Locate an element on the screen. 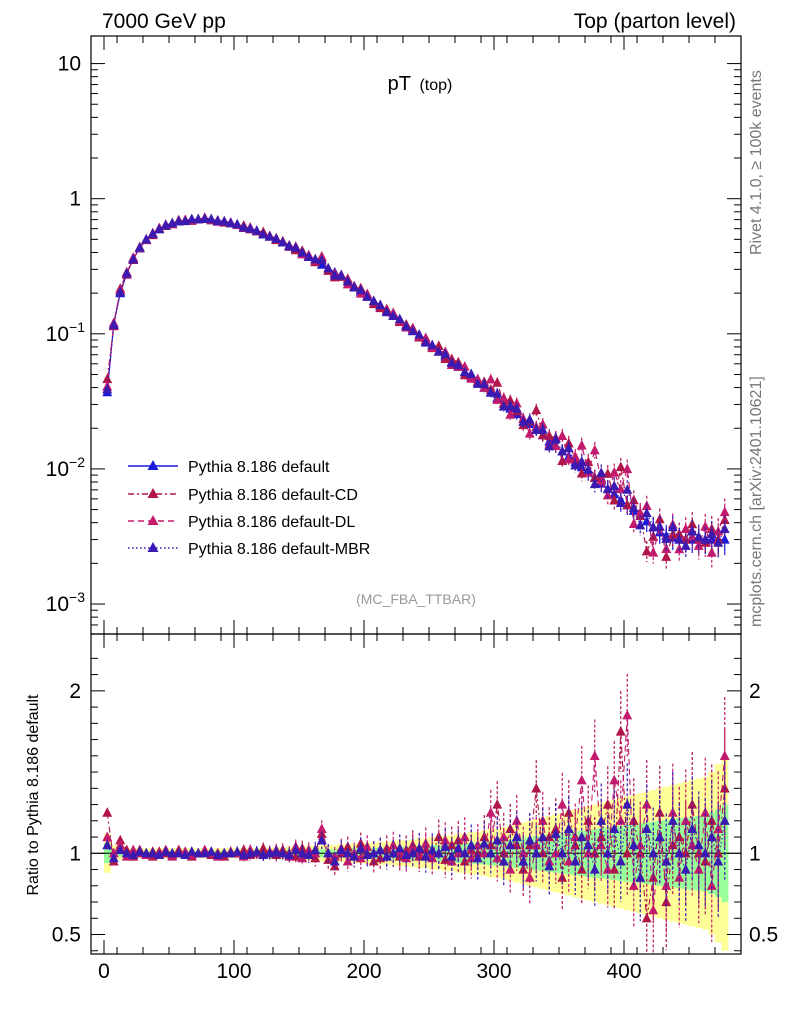  main-ytick-label-1: 1 is located at coordinates (75, 199).